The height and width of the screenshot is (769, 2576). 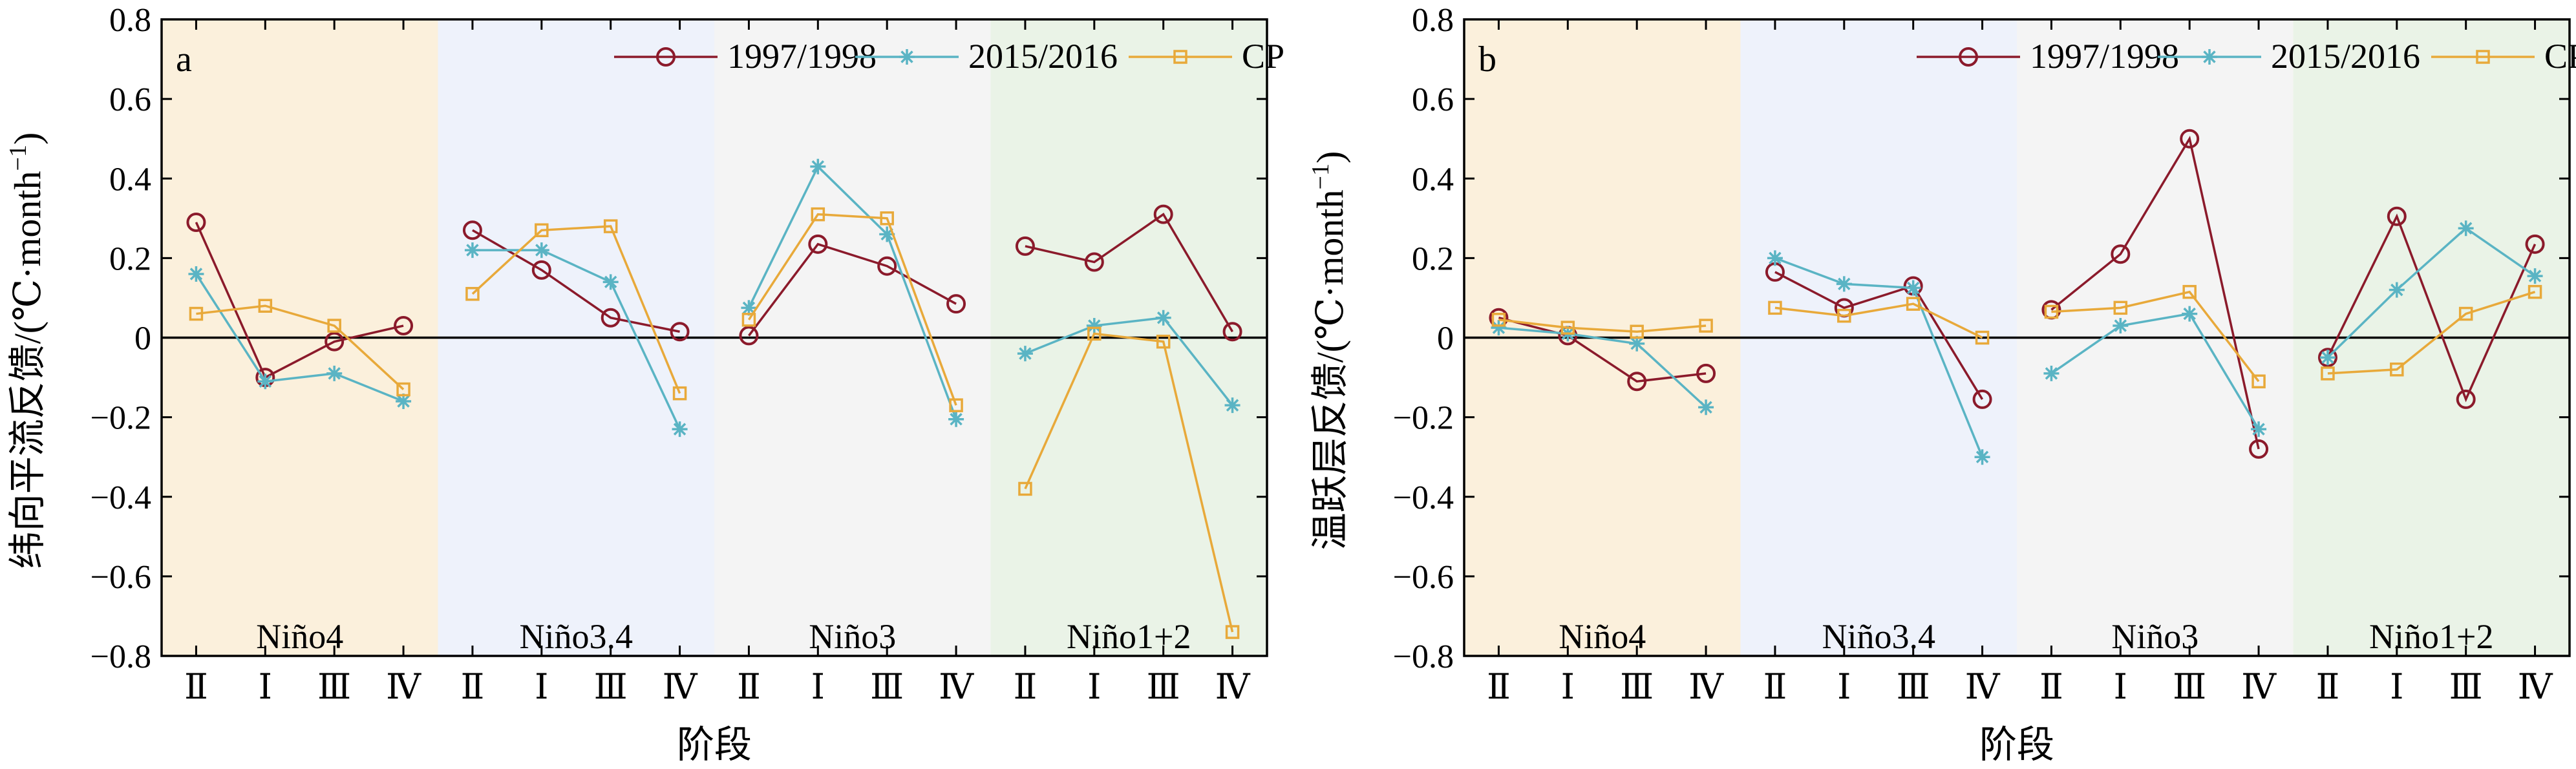 What do you see at coordinates (299, 636) in the screenshot?
I see `region-label: Niño4` at bounding box center [299, 636].